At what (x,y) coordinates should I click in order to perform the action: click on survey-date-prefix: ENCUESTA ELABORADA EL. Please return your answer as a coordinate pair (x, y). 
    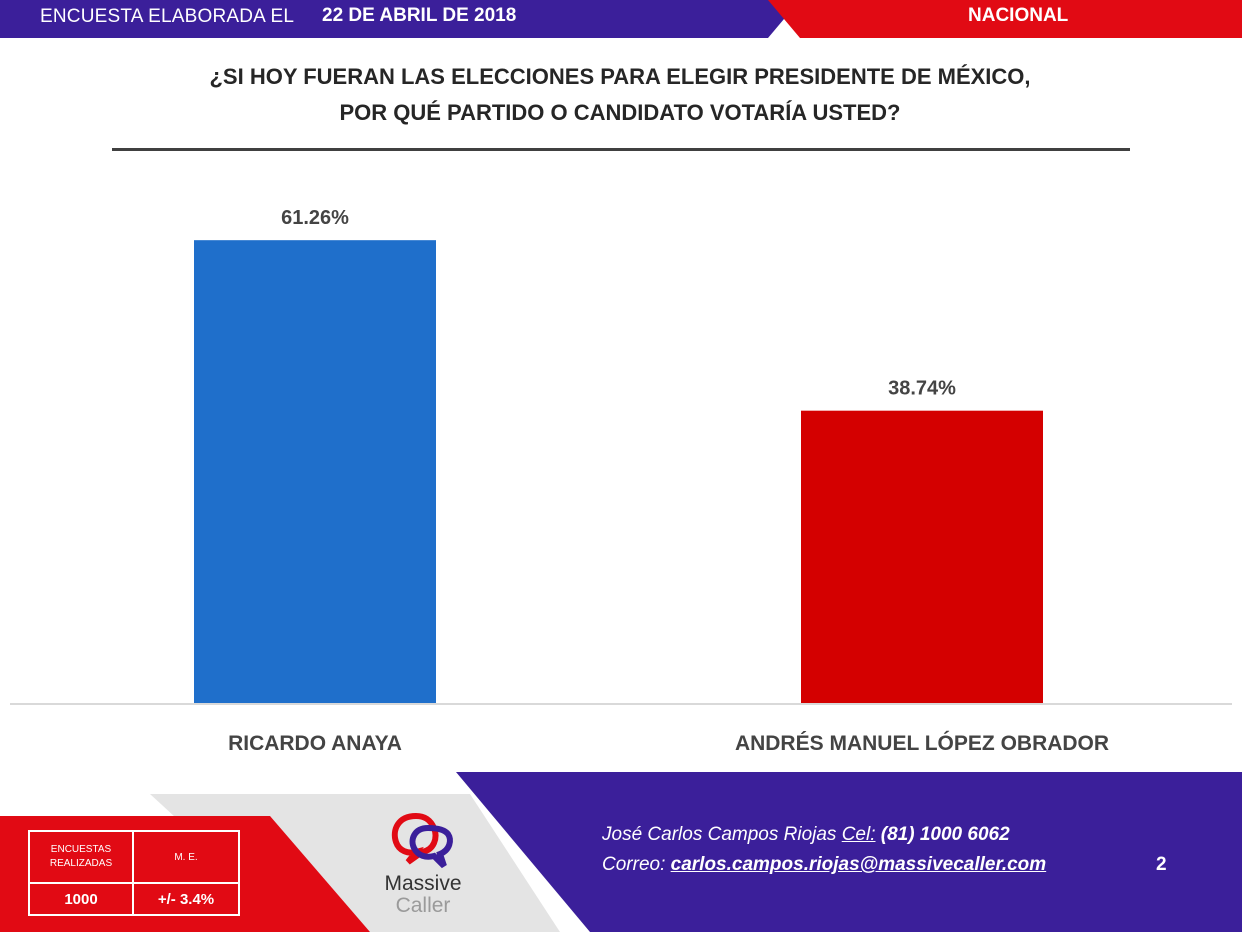
    Looking at the image, I should click on (167, 16).